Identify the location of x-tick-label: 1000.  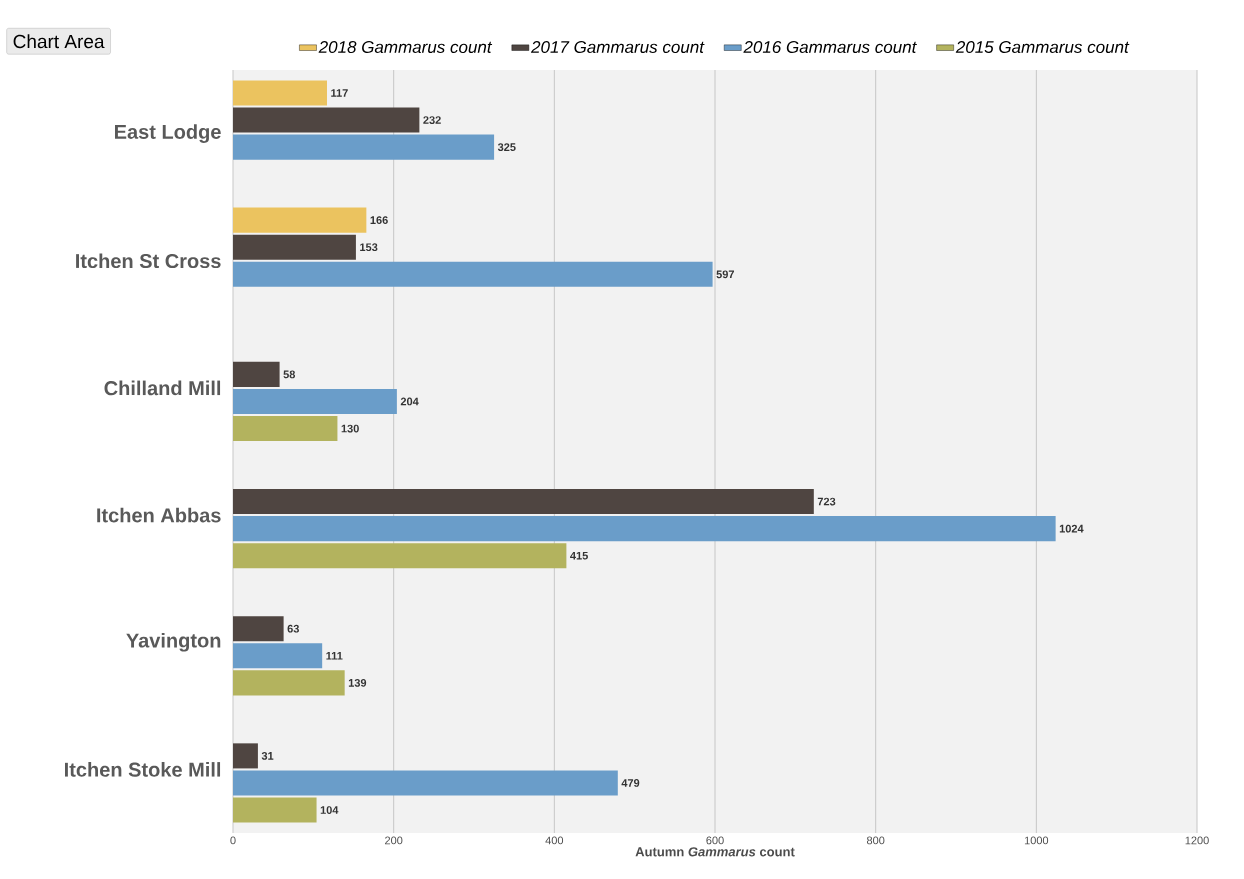
(1036, 840).